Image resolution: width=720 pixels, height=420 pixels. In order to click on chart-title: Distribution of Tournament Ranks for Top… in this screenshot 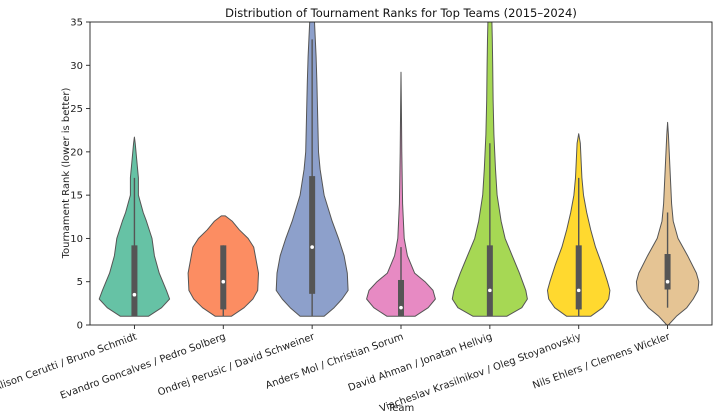, I will do `click(401, 13)`.